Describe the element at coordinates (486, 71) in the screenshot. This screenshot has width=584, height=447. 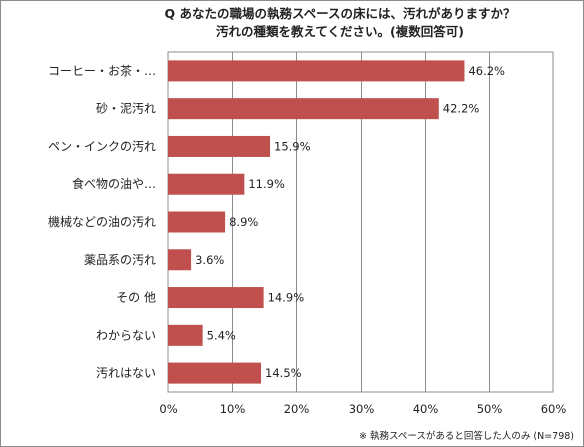
I see `value-label: 46.2%` at that location.